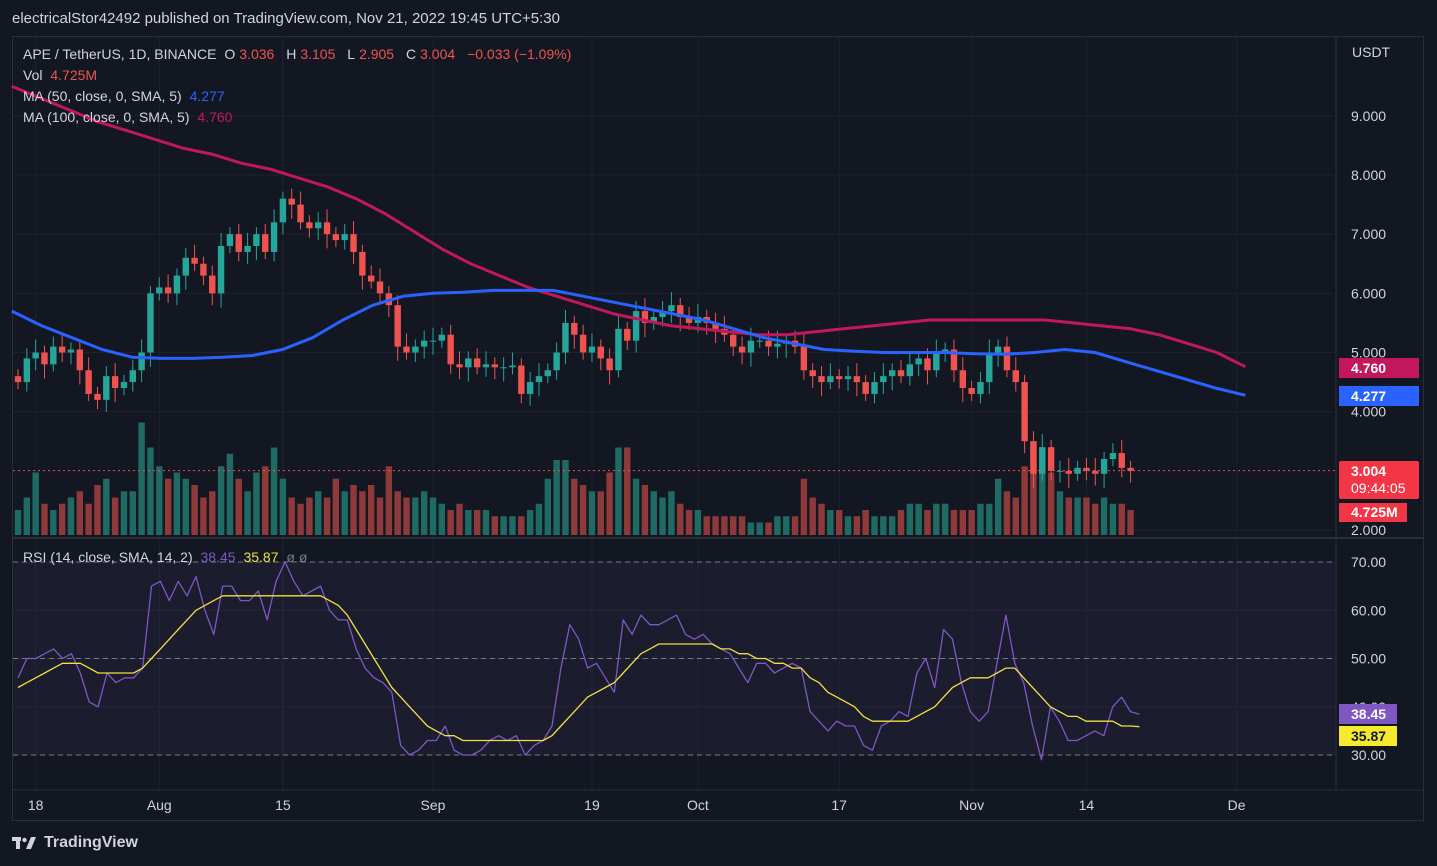  What do you see at coordinates (159, 805) in the screenshot?
I see `time-tick-label: Aug` at bounding box center [159, 805].